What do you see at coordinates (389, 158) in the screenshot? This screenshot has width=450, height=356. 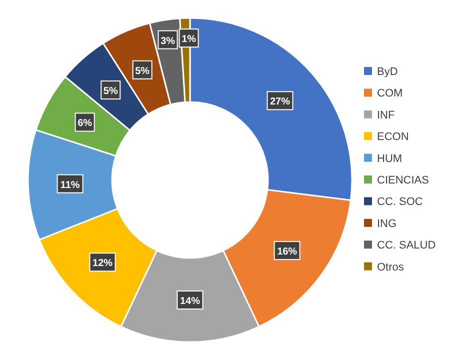 I see `legend-label: HUM` at bounding box center [389, 158].